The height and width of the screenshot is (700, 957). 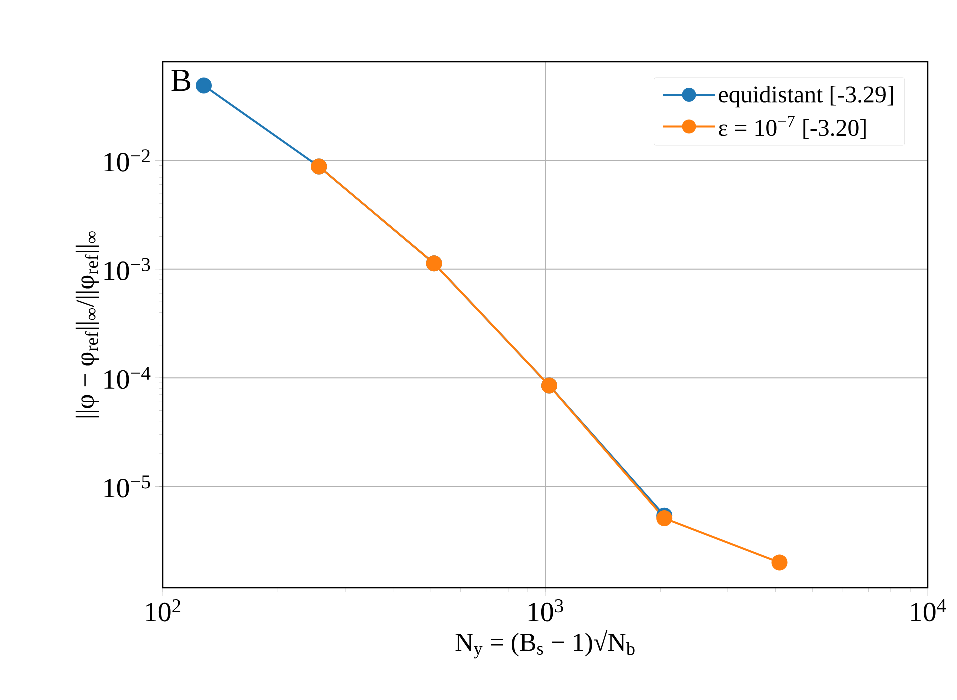 I want to click on y-axis-title: ||φ − φ$_{ref}$||$_{∞}$/||φ$_{ref}$||$_{∞}$, so click(x=88, y=325).